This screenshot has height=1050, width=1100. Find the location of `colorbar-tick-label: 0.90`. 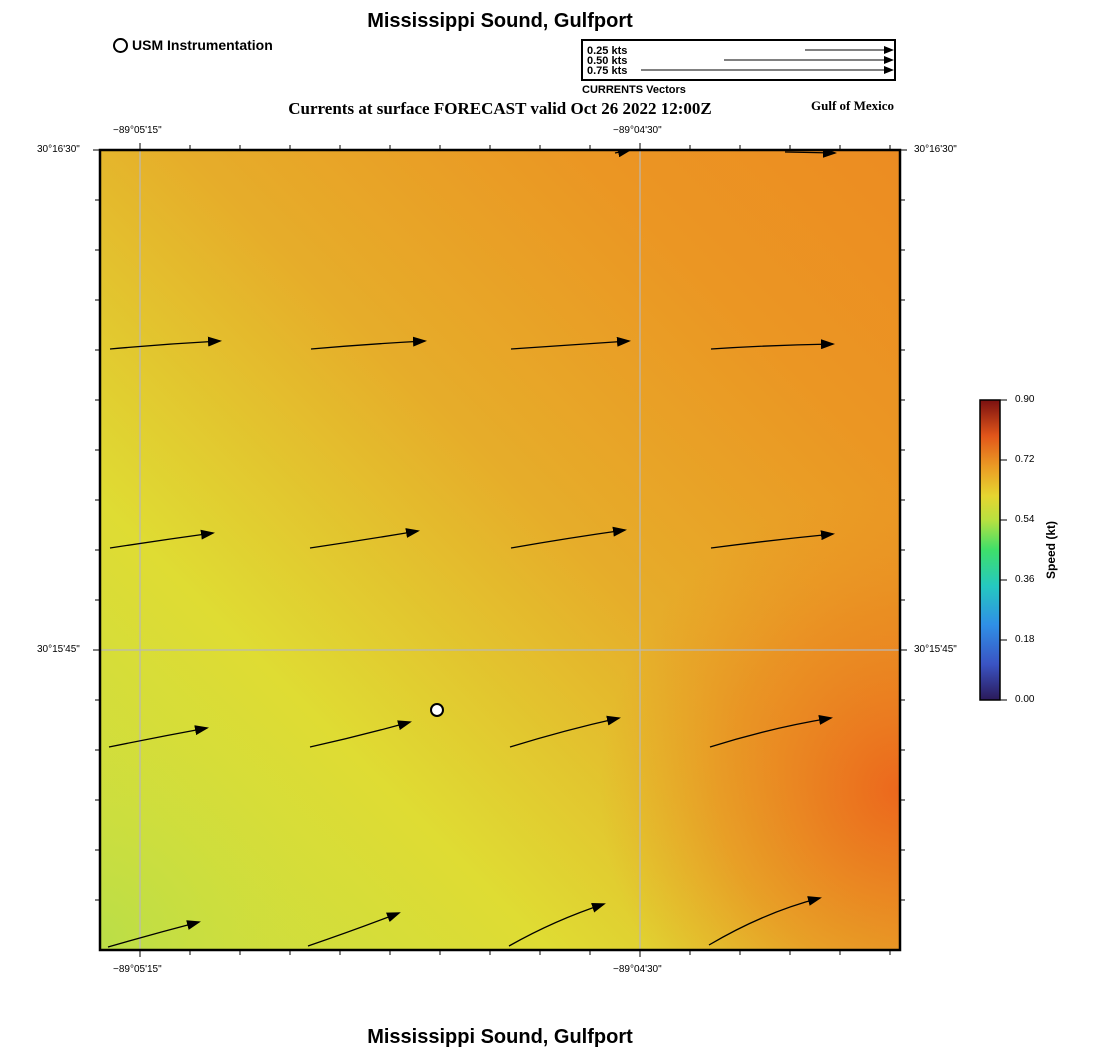

colorbar-tick-label: 0.90 is located at coordinates (1025, 399).